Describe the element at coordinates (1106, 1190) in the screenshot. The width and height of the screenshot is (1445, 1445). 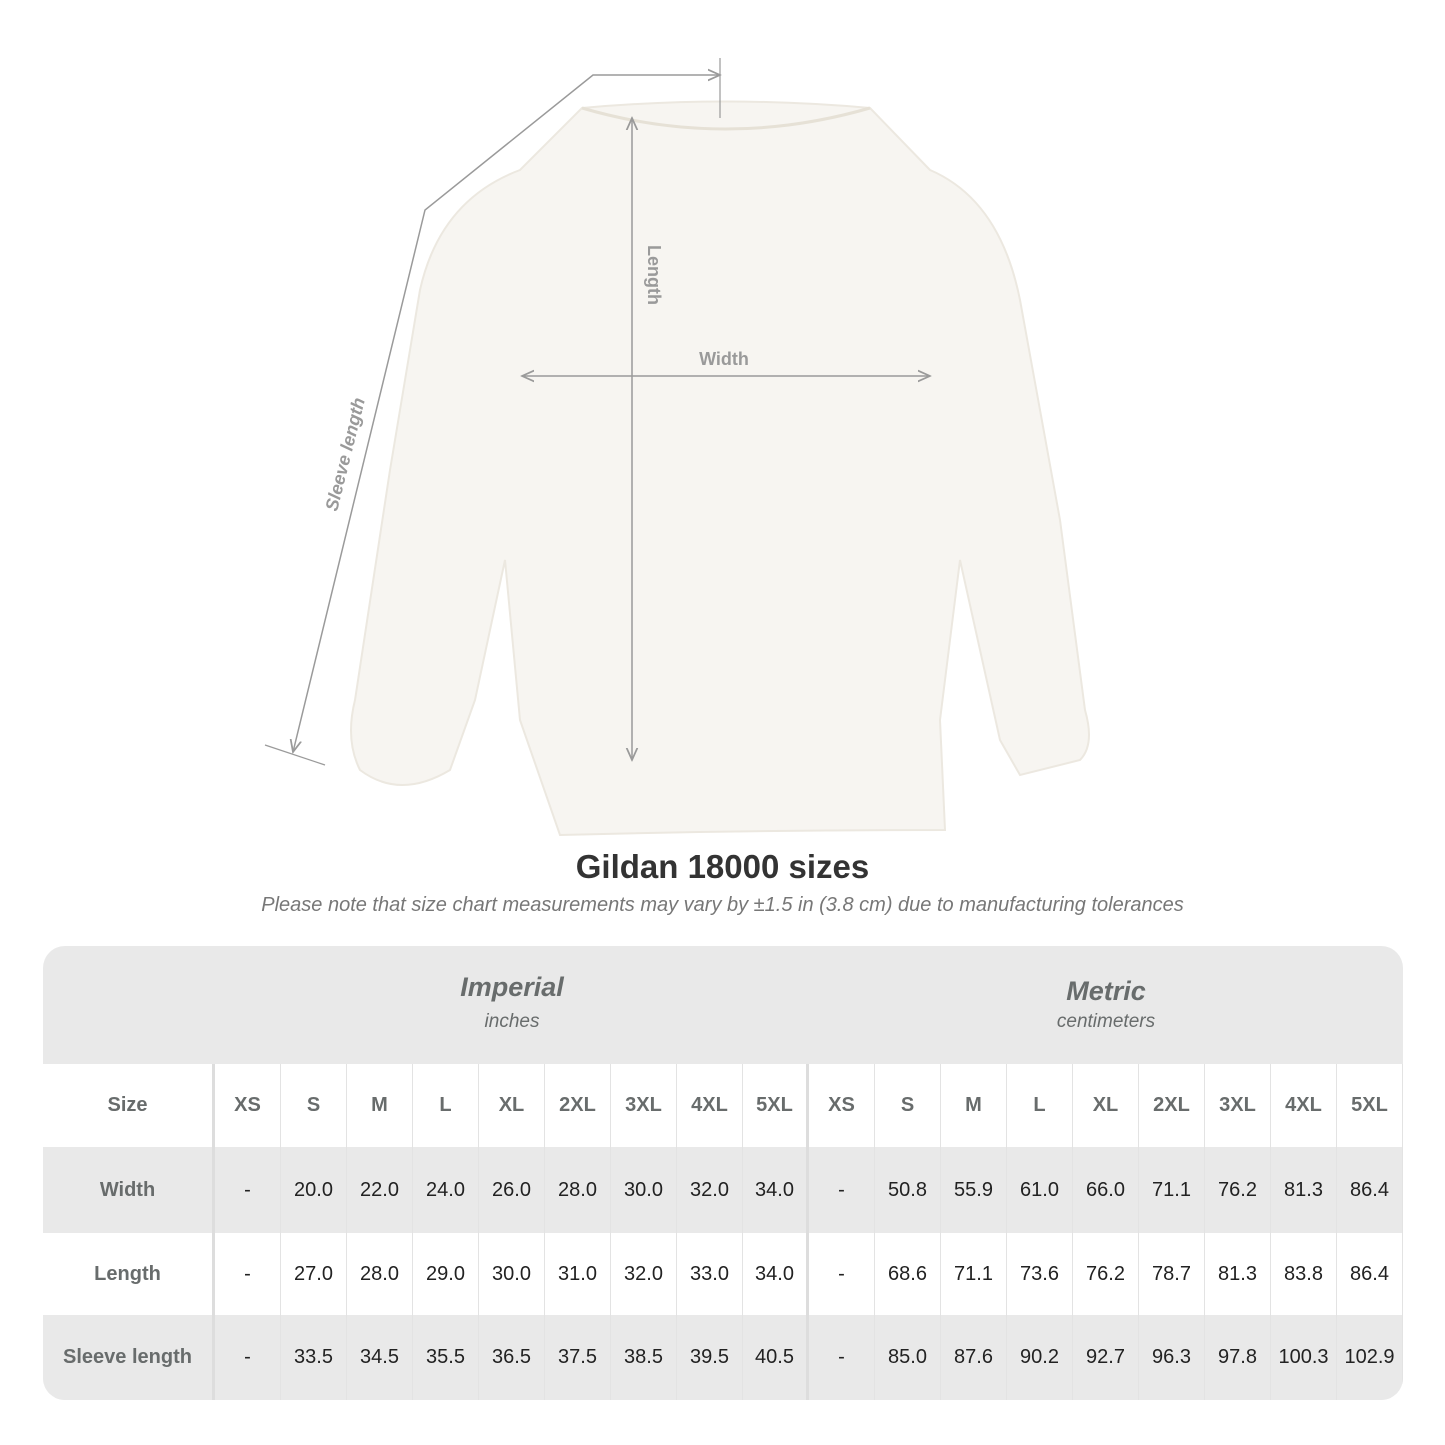
I see `metric-value-cell: 66.0` at that location.